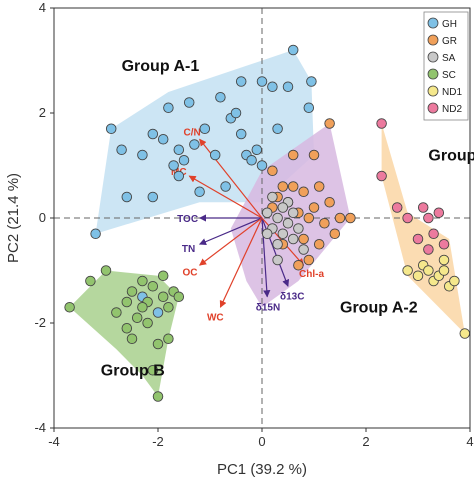  Describe the element at coordinates (40, 427) in the screenshot. I see `y-tick-label: -4` at that location.